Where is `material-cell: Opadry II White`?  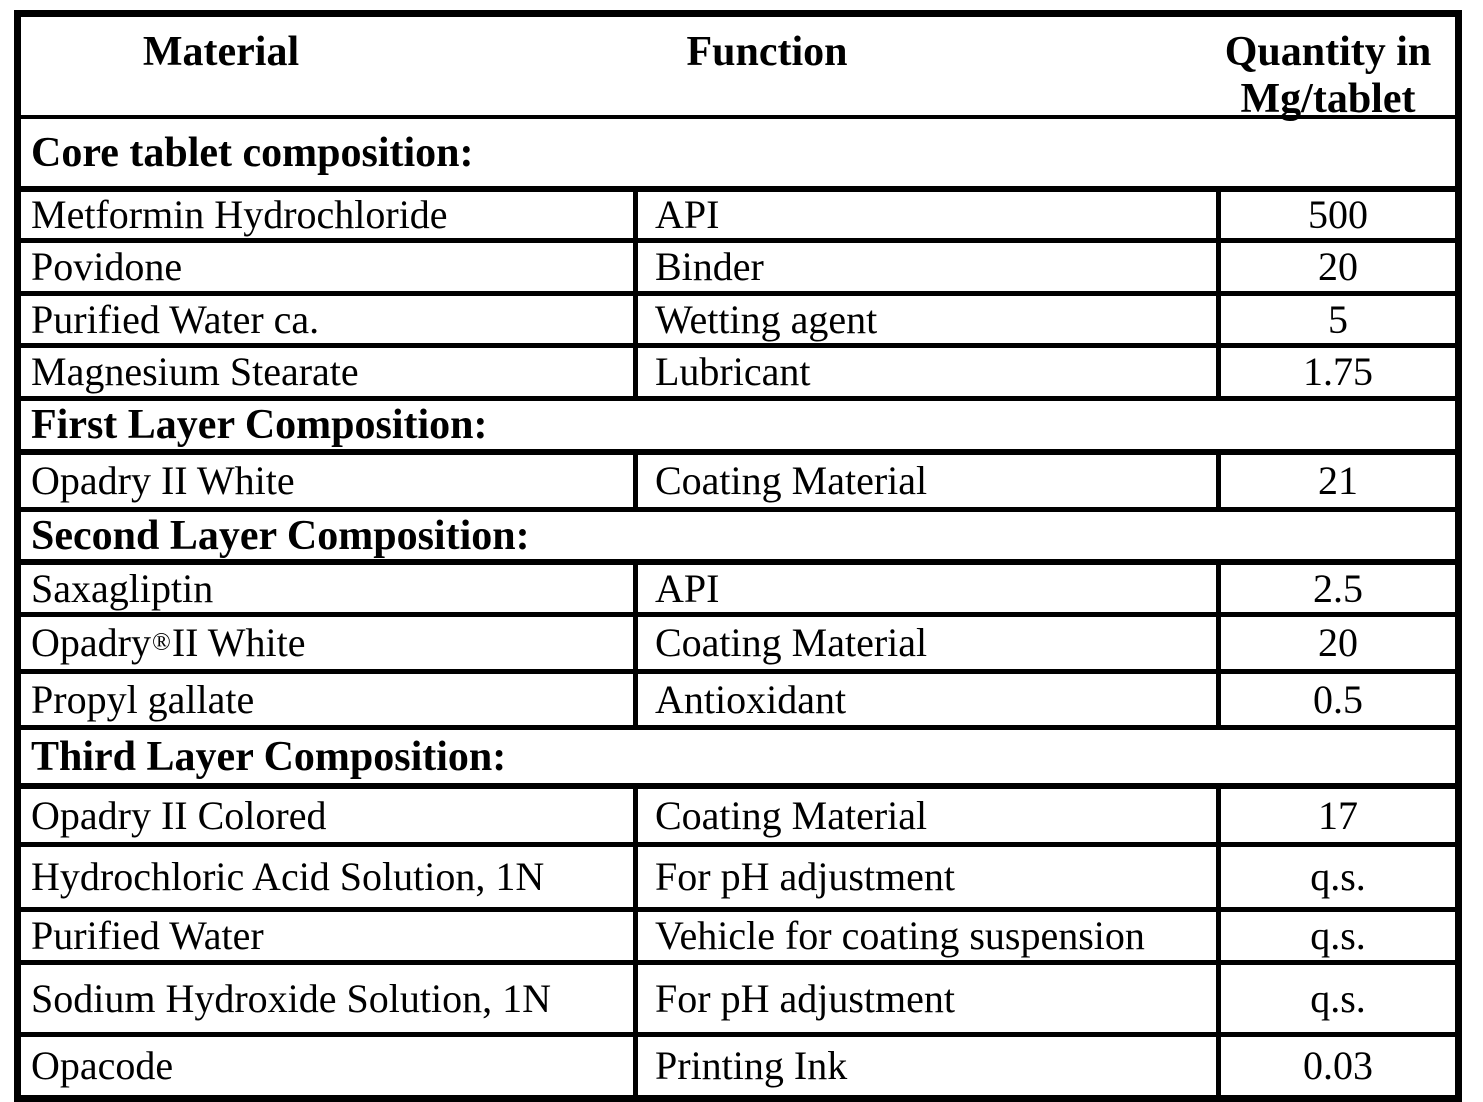
material-cell: Opadry II White is located at coordinates (163, 480).